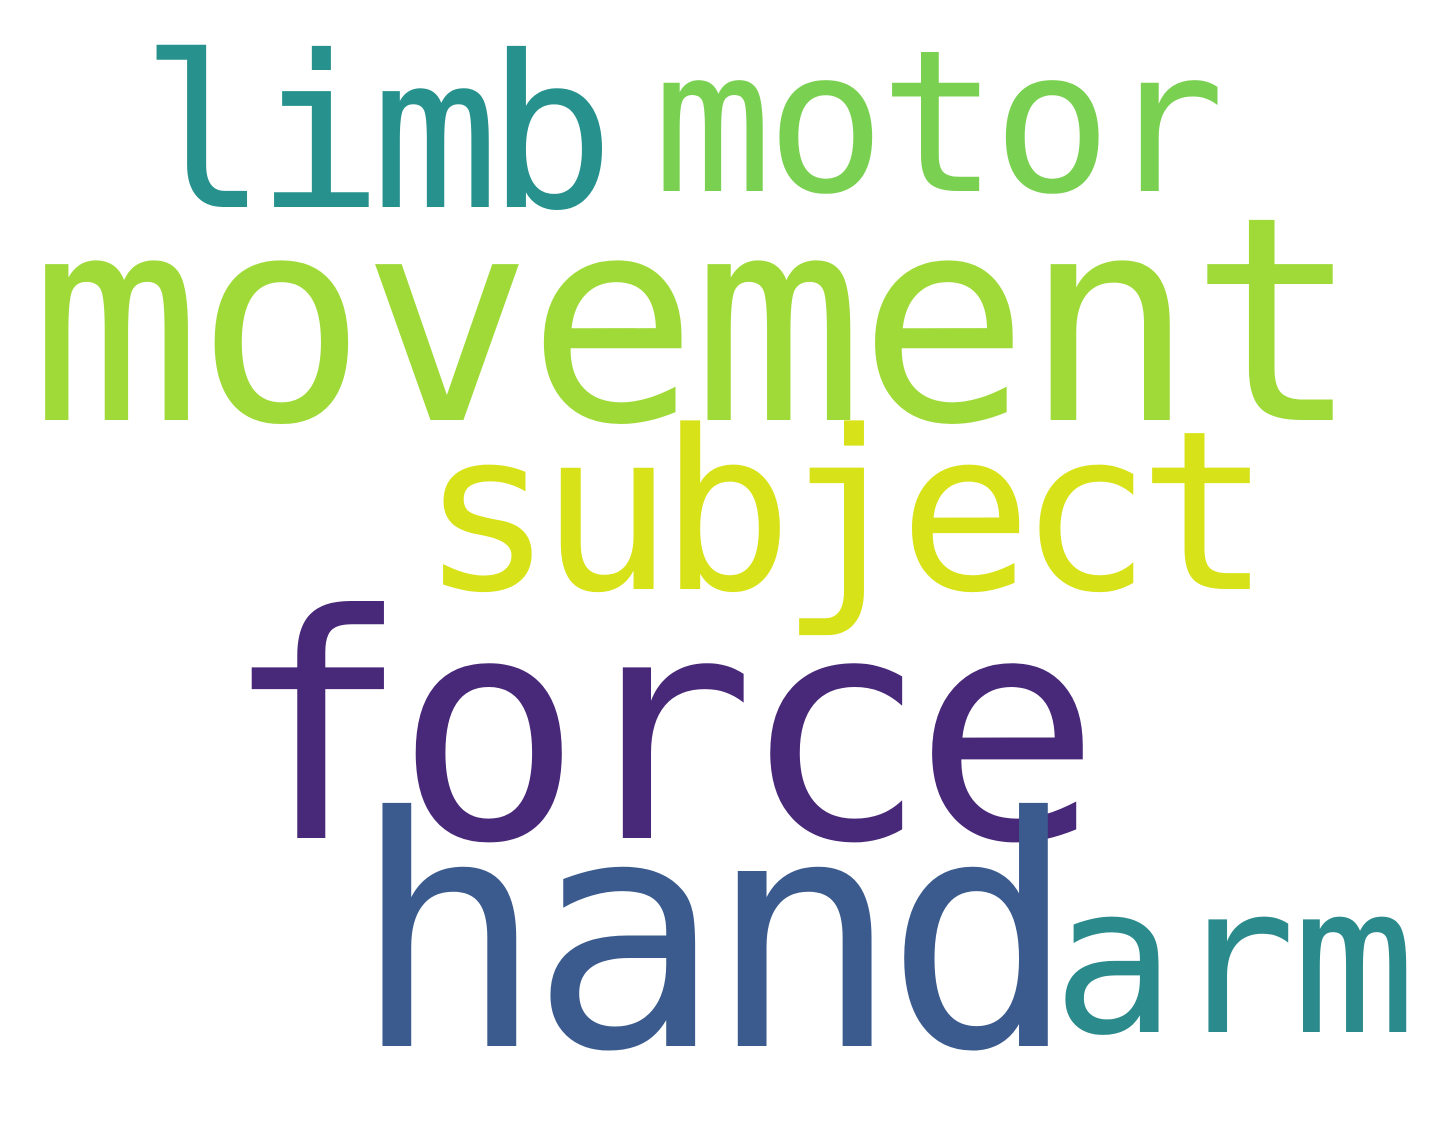  What do you see at coordinates (846, 513) in the screenshot?
I see `word-subject: subject` at bounding box center [846, 513].